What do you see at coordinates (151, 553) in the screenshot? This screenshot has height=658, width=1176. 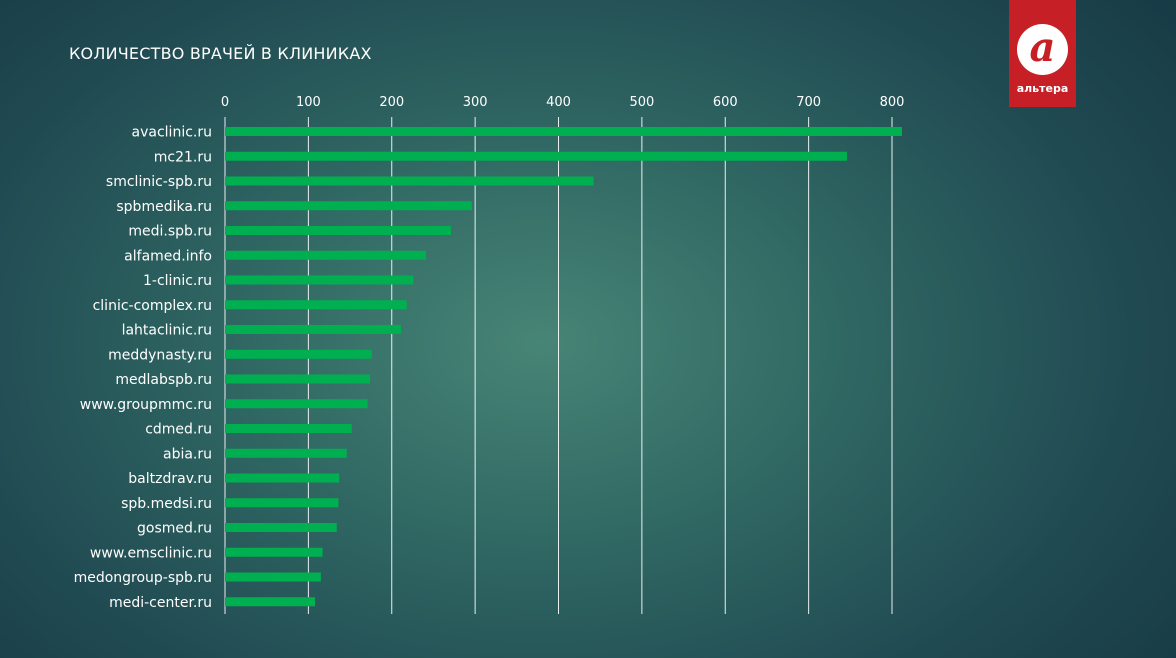 I see `category-label: www.emsclinic.ru` at bounding box center [151, 553].